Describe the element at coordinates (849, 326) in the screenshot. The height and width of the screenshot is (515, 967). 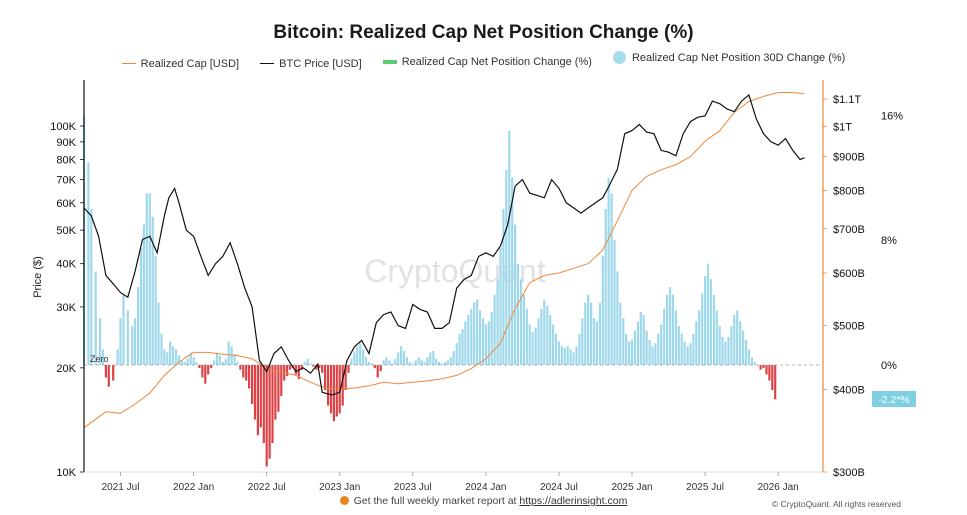
I see `right-usd-tick-label: $500B` at that location.